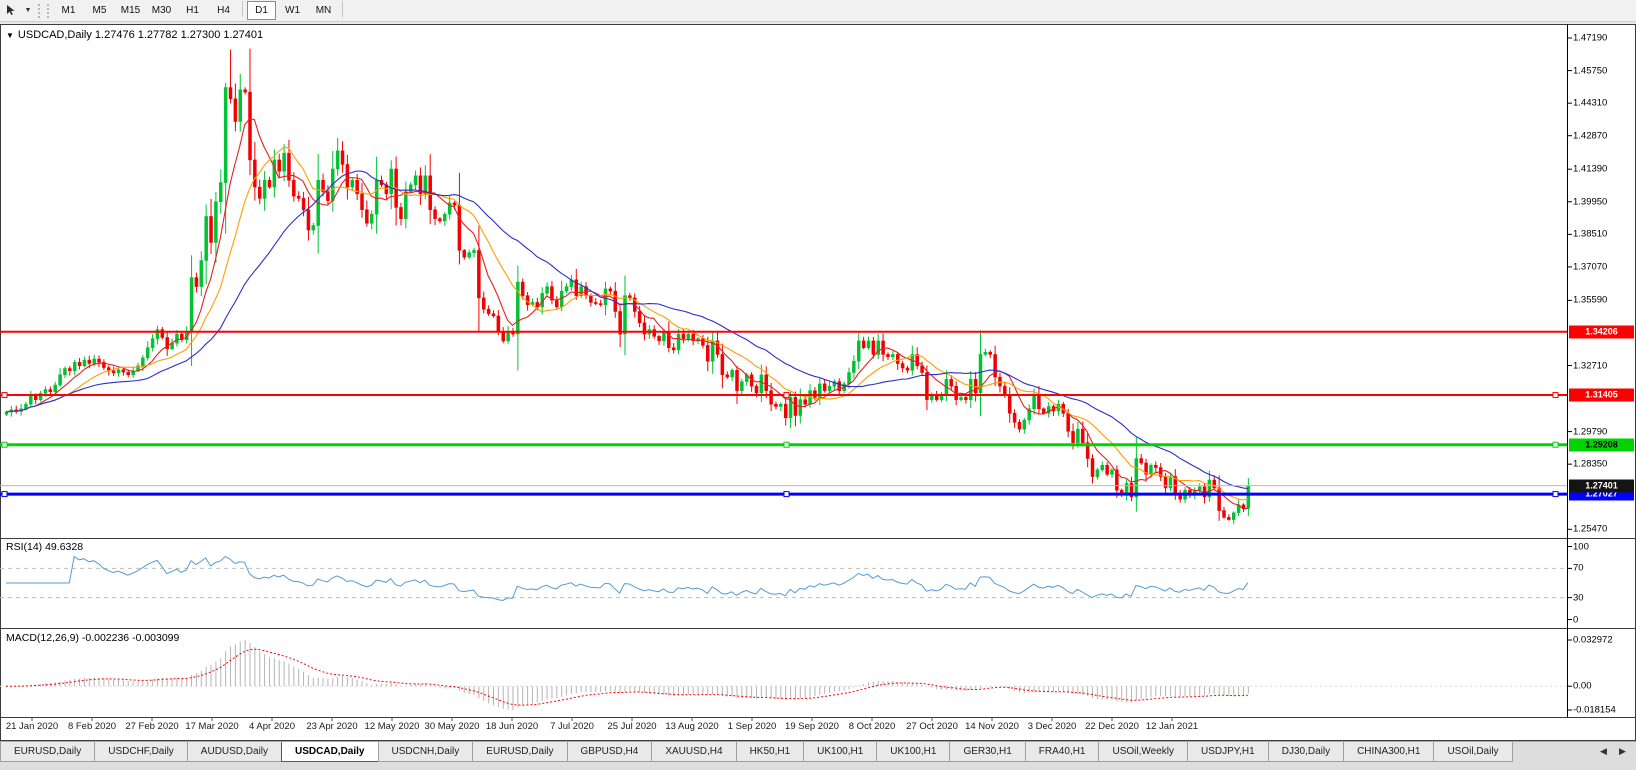  I want to click on dropdown-arrow-icon: ▼, so click(28, 10).